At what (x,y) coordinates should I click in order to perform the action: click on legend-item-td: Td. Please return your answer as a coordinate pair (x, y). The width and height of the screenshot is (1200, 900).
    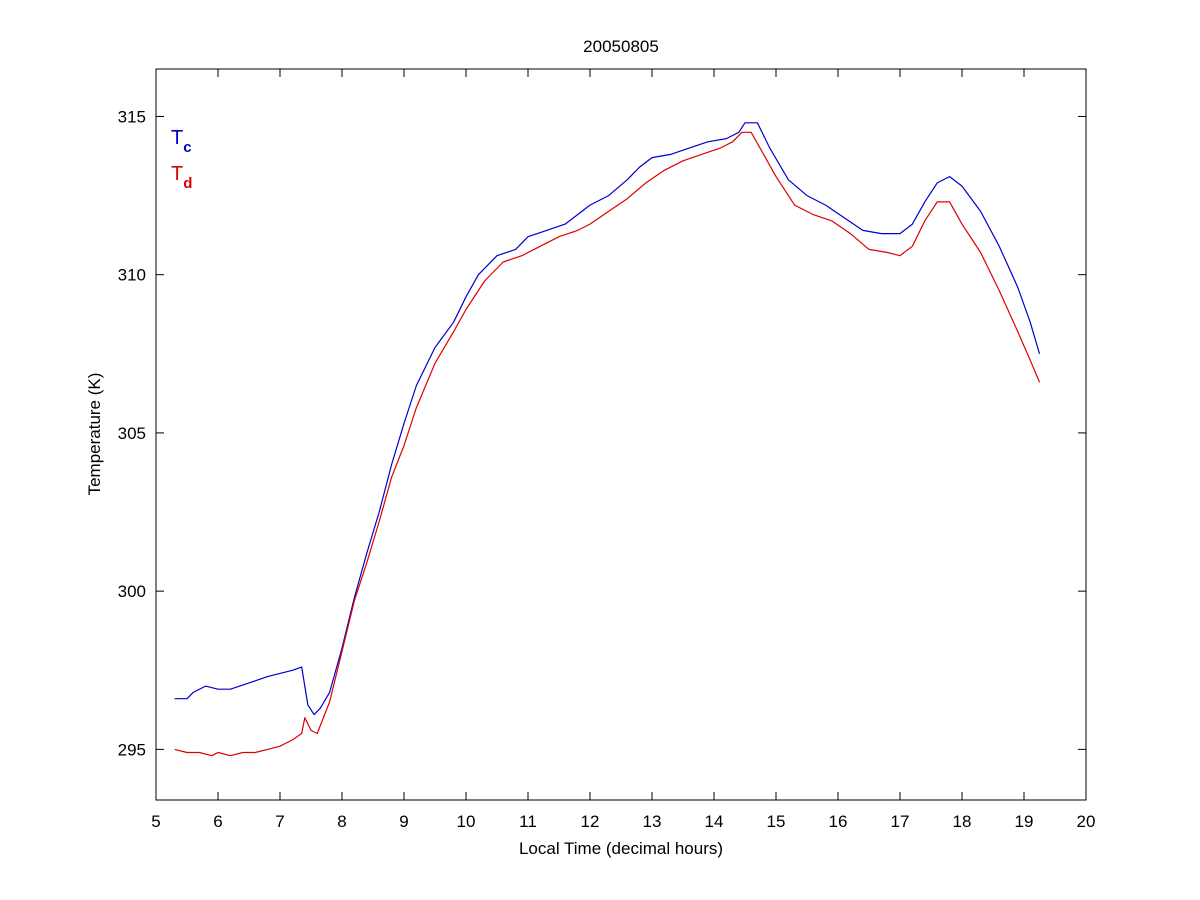
    Looking at the image, I should click on (181, 177).